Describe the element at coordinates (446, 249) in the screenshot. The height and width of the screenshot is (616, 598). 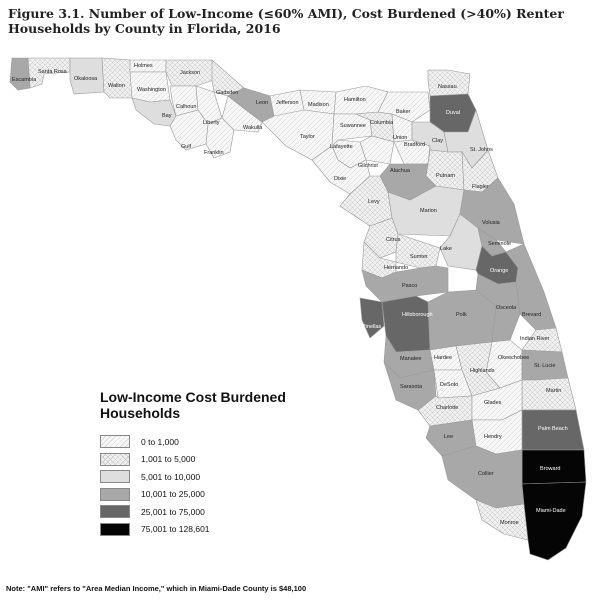
I see `county-label-lake: Lake` at that location.